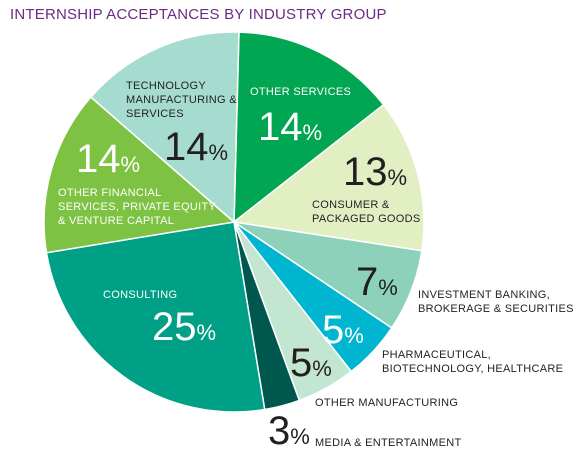 This screenshot has width=580, height=463. What do you see at coordinates (290, 127) in the screenshot?
I see `value-label-other-services: 14%` at bounding box center [290, 127].